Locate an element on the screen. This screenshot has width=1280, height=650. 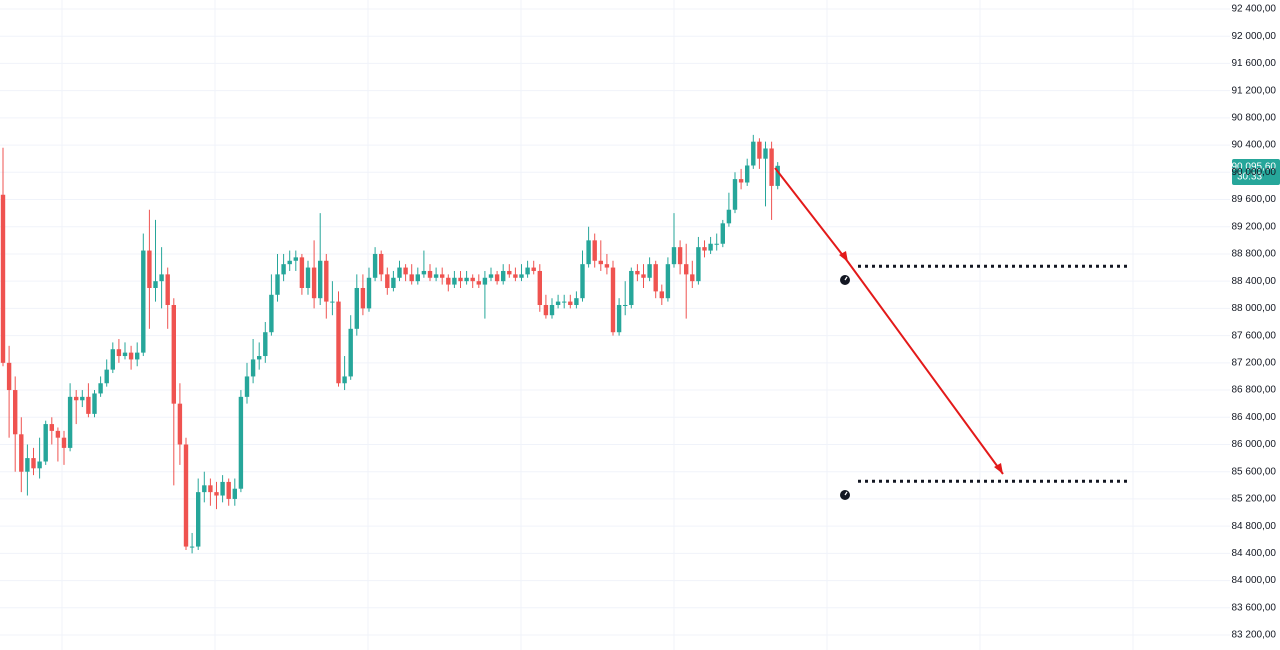
y-tick-label: 85 600,00 is located at coordinates (1254, 471).